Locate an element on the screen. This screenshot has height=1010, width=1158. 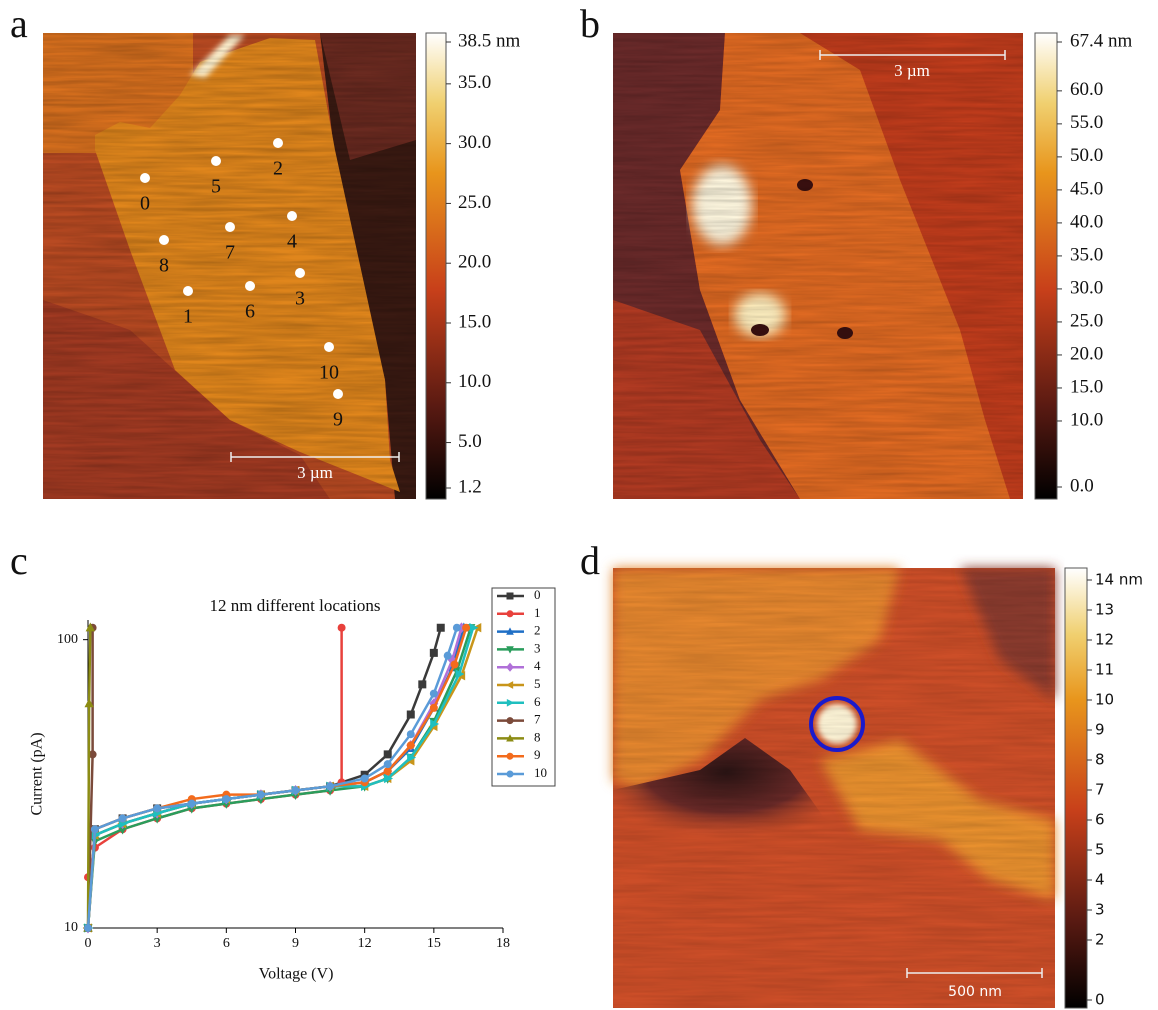
location-label: 9 is located at coordinates (338, 420).